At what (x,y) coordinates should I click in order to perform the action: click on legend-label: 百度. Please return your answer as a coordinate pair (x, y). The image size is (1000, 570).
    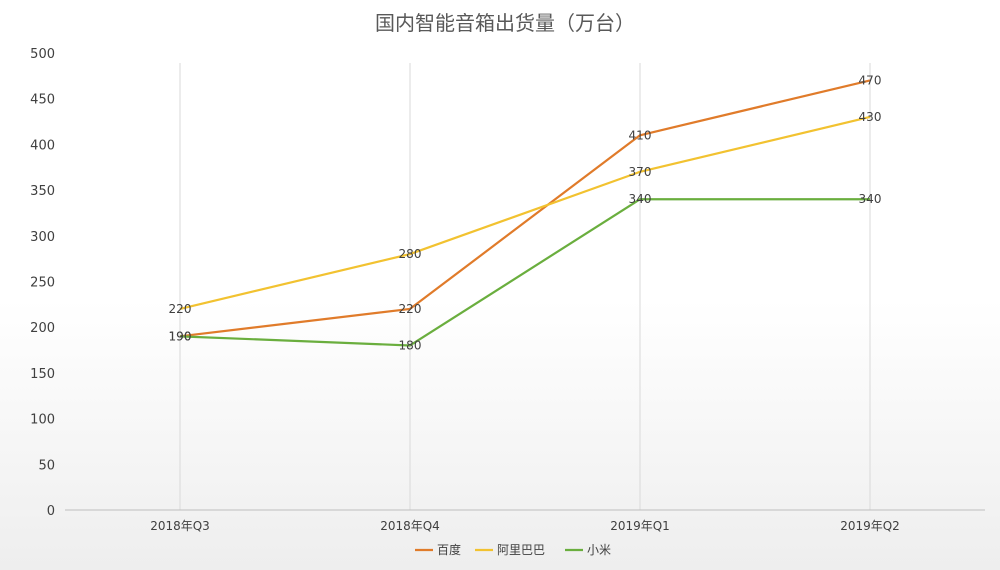
    Looking at the image, I should click on (449, 549).